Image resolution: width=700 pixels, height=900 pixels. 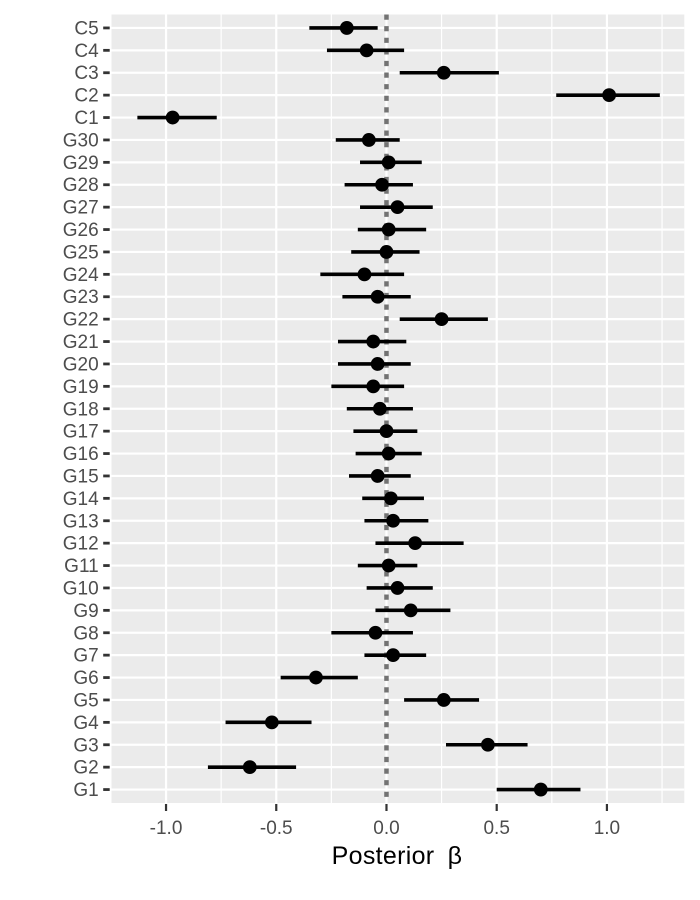 What do you see at coordinates (386, 807) in the screenshot?
I see `x-axis-ticks` at bounding box center [386, 807].